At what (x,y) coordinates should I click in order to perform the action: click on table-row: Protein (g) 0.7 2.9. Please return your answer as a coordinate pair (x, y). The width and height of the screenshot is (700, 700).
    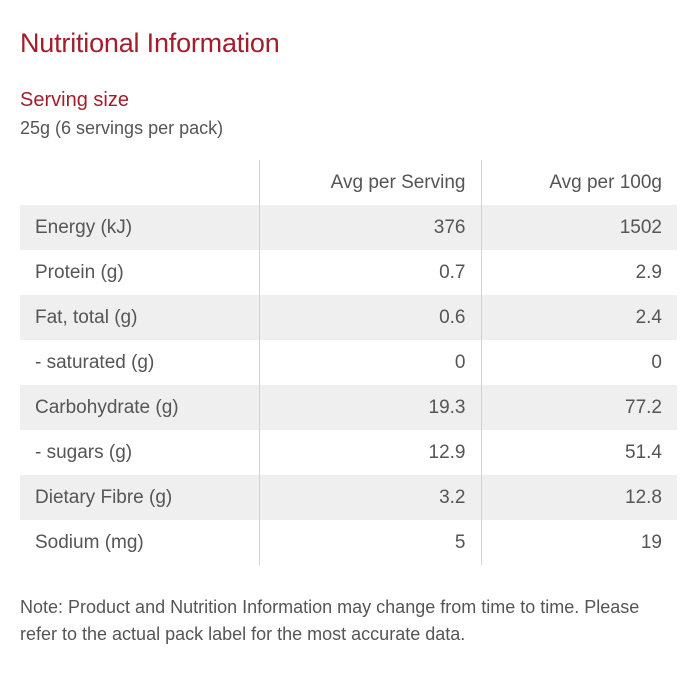
    Looking at the image, I should click on (348, 272).